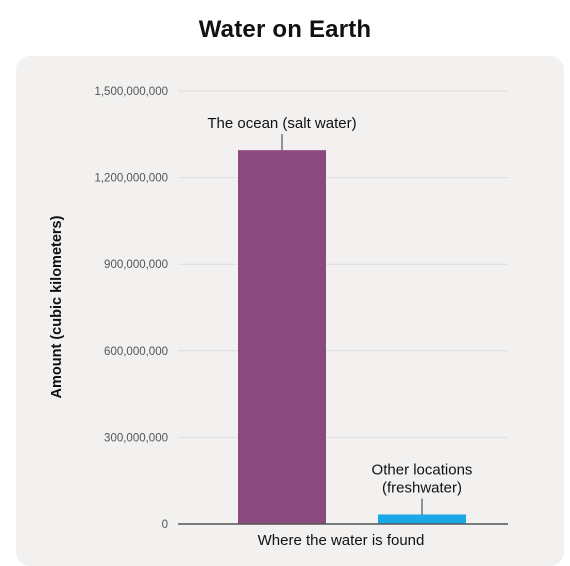  What do you see at coordinates (341, 540) in the screenshot?
I see `x-axis-title: Where the water is found` at bounding box center [341, 540].